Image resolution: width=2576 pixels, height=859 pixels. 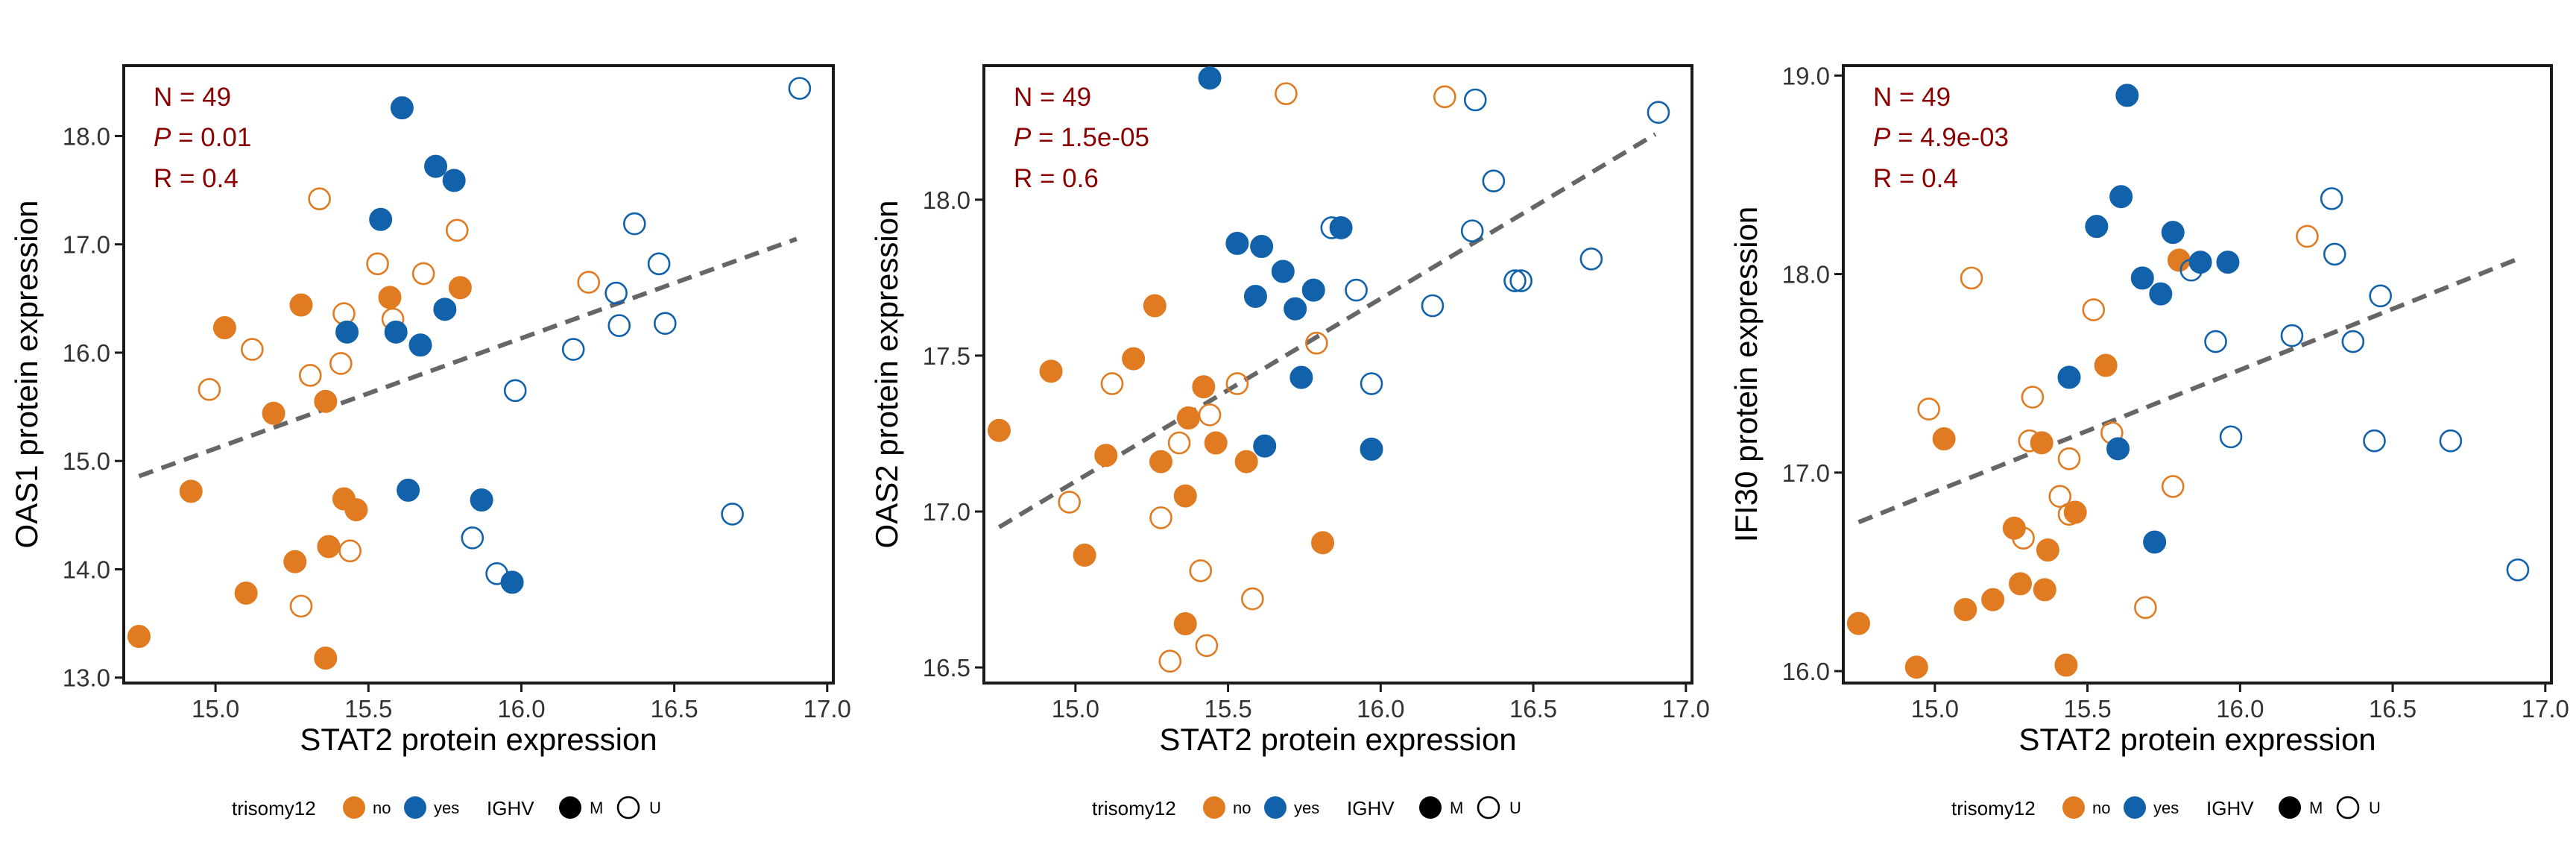 I want to click on x-tick-label: 15.5, so click(x=368, y=709).